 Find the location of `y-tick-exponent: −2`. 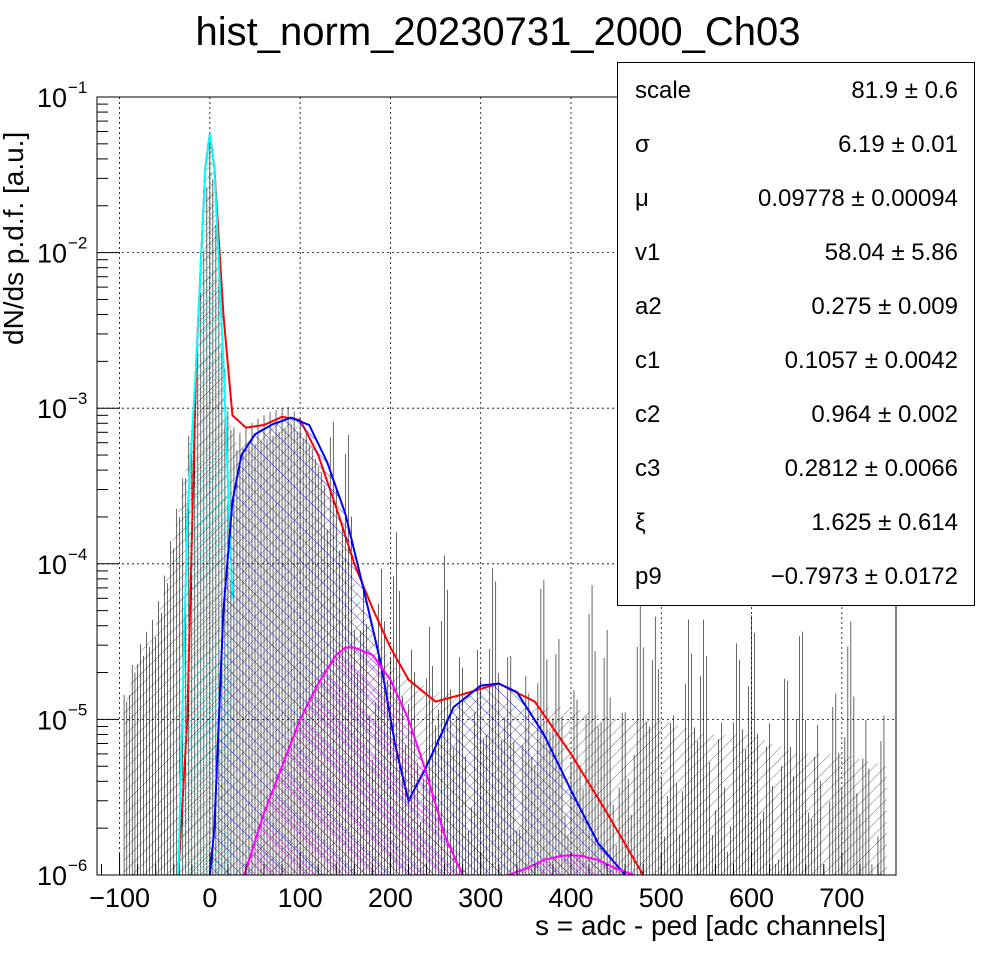

y-tick-exponent: −2 is located at coordinates (77, 243).